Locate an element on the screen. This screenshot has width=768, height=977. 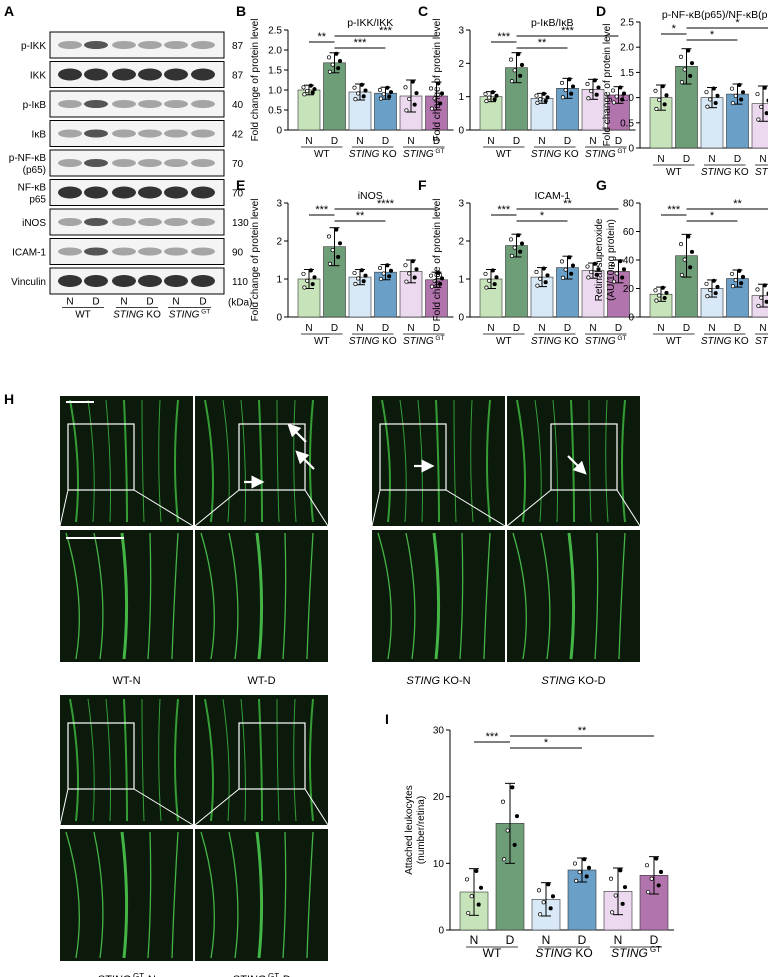
y-tick-label: 1.5 is located at coordinates (275, 71).